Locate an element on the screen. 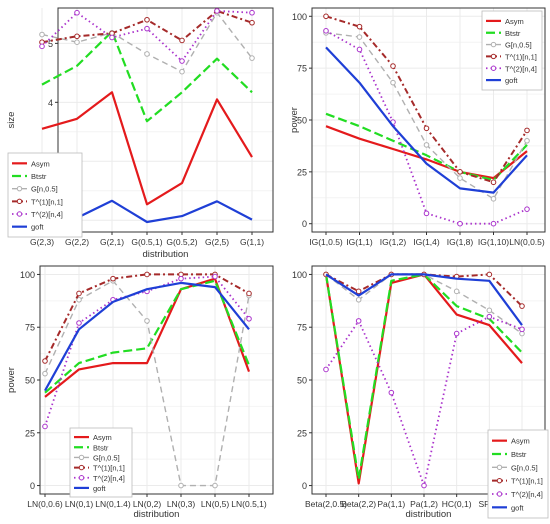 The height and width of the screenshot is (524, 550). y-axis-title: size is located at coordinates (11, 120).